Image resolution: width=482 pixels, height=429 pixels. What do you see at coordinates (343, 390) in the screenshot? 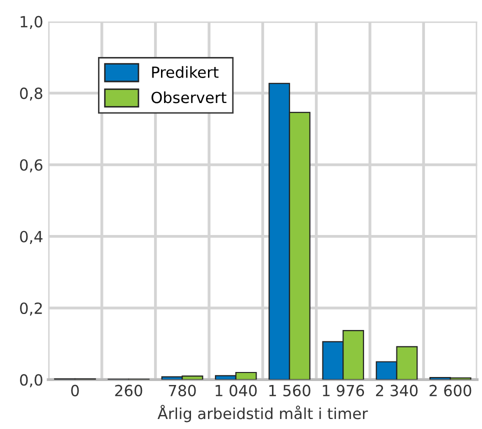
I see `x-tick-label: 1 976` at bounding box center [343, 390].